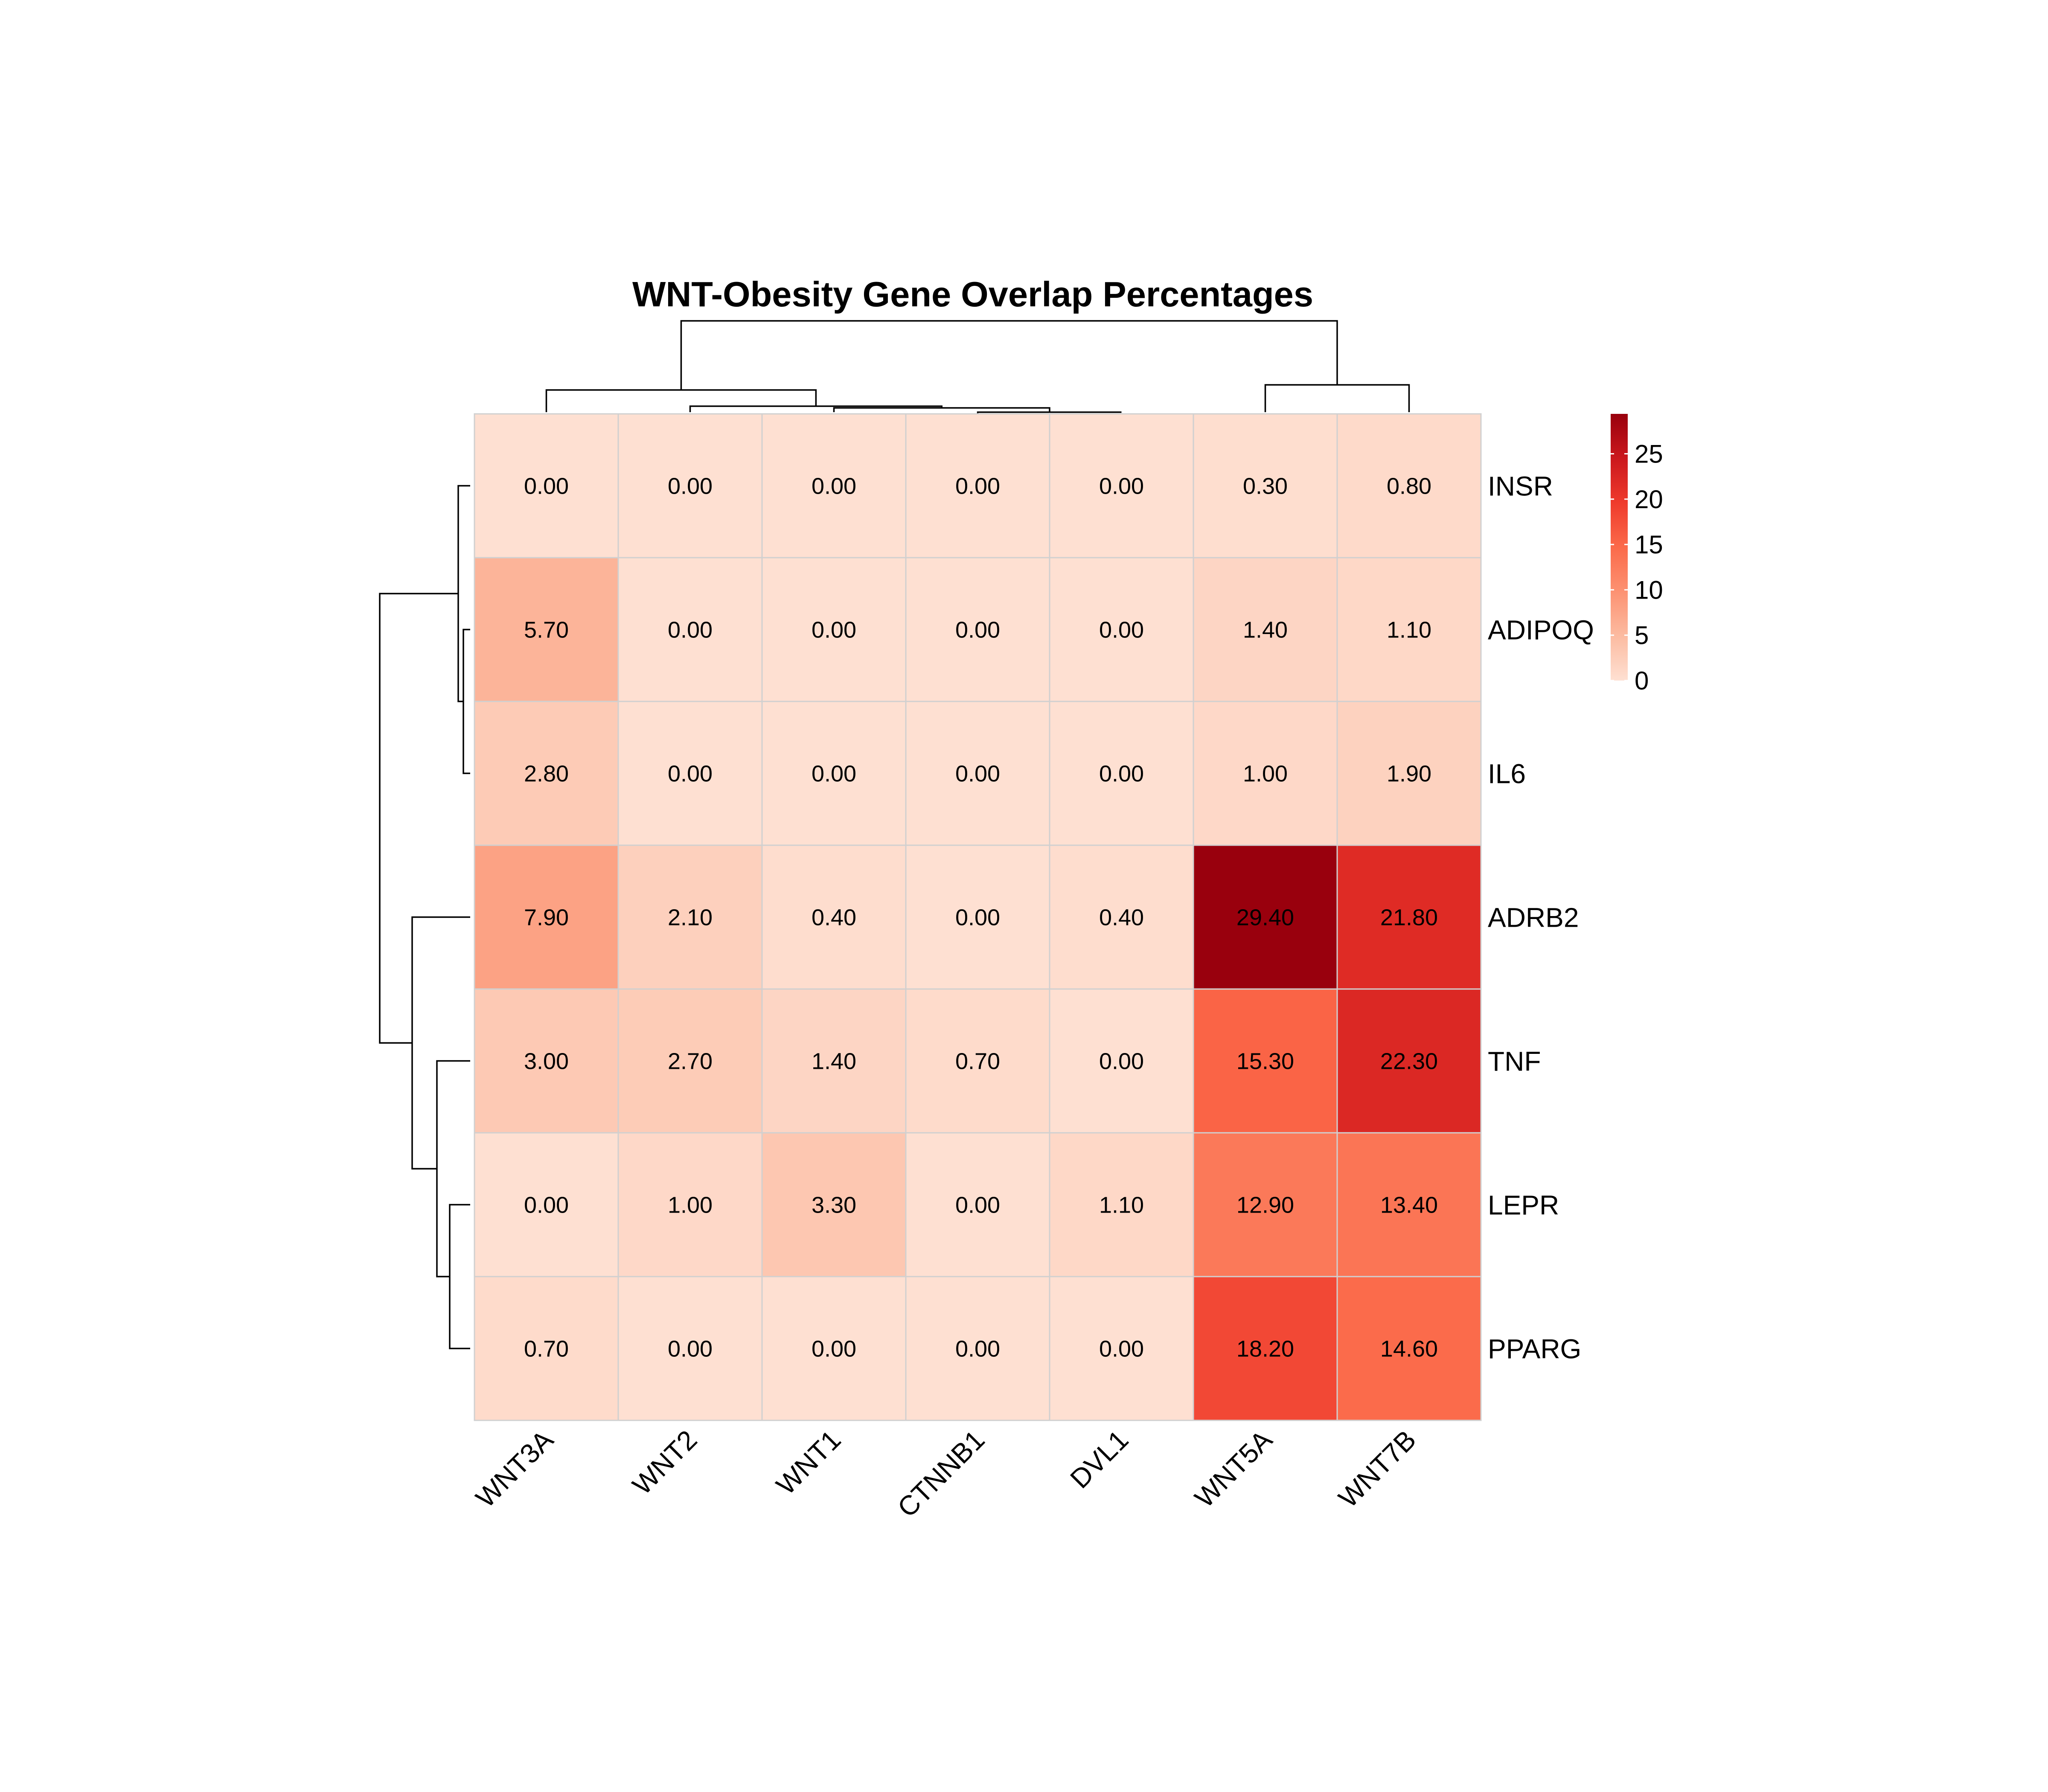 The height and width of the screenshot is (1792, 2048). What do you see at coordinates (1649, 454) in the screenshot?
I see `legend-tick-label: 25` at bounding box center [1649, 454].